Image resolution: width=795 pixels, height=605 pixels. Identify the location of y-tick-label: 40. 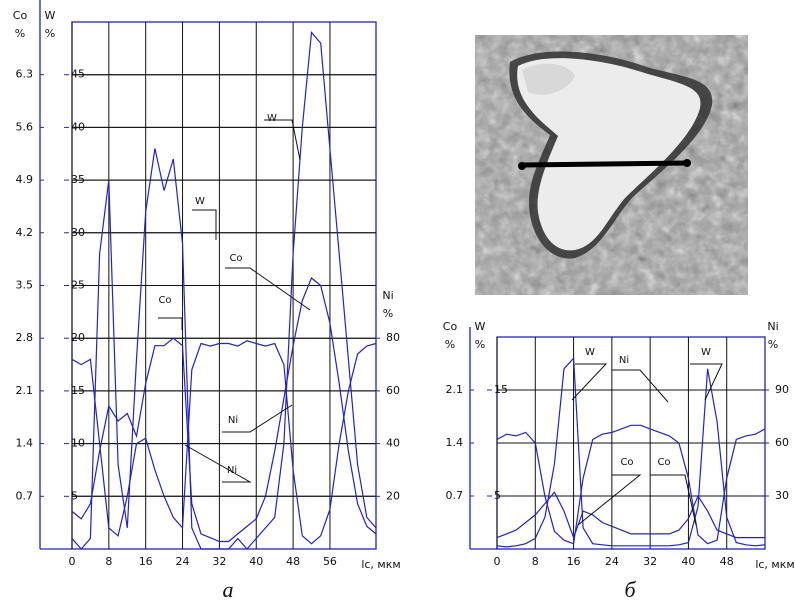
(78, 126).